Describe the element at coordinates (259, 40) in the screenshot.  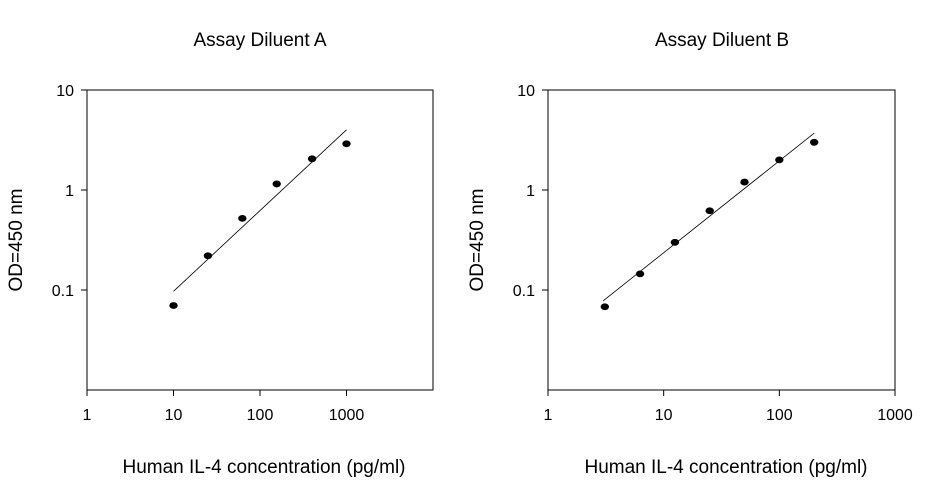
I see `chart-title: Assay Diluent A` at that location.